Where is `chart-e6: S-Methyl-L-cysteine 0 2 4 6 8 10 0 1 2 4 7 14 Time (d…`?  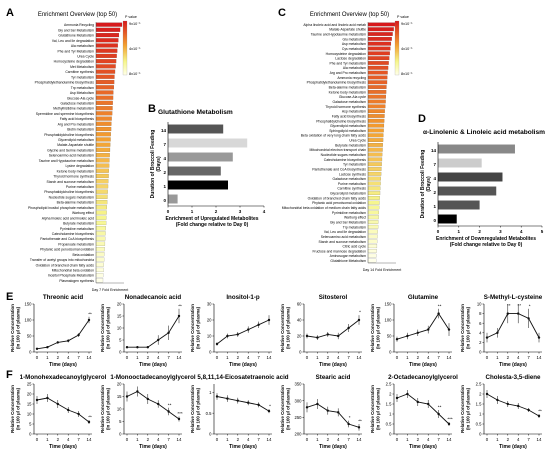 chart-e6: S-Methyl-L-cysteine 0 2 4 6 8 10 0 1 2 4 7 14 Time (d… is located at coordinates (501, 331).